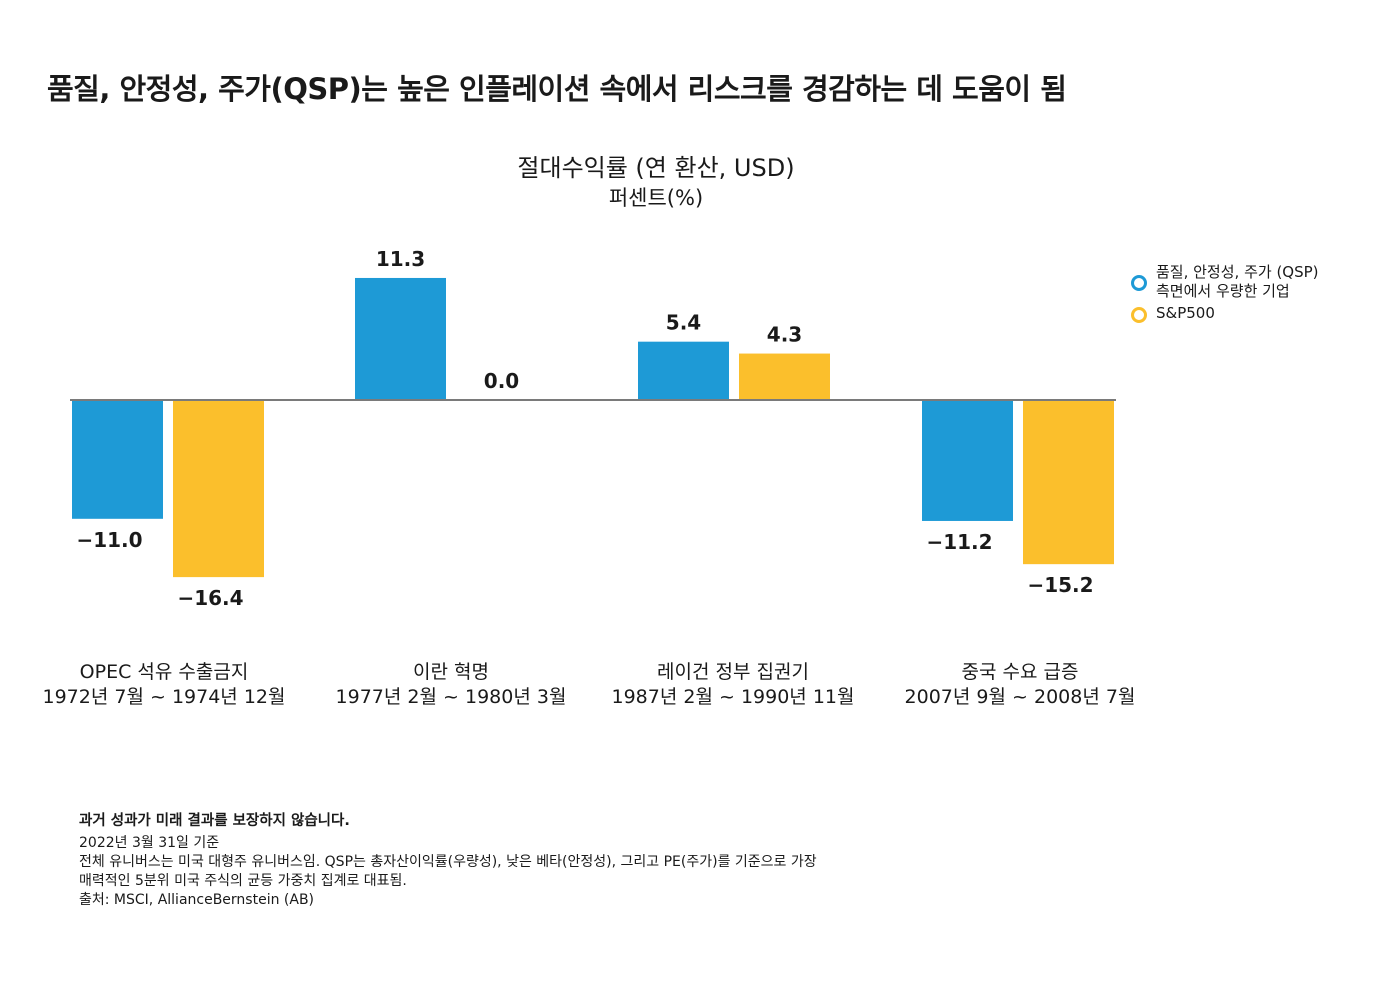 This screenshot has height=1008, width=1381. What do you see at coordinates (164, 672) in the screenshot?
I see `category-name: OPEC 석유 수출금지` at bounding box center [164, 672].